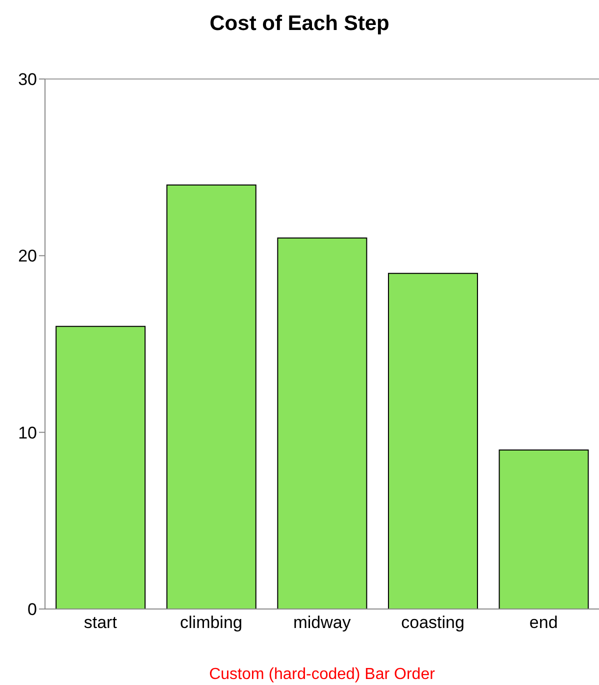 This screenshot has height=685, width=599. I want to click on y-tick-label: 0, so click(32, 610).